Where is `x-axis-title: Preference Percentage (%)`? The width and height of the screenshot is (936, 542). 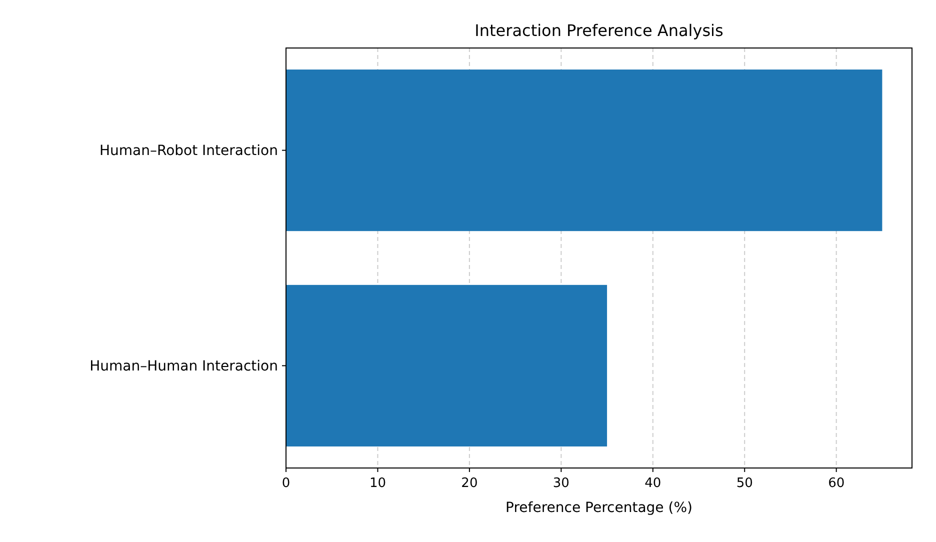 x-axis-title: Preference Percentage (%) is located at coordinates (599, 508).